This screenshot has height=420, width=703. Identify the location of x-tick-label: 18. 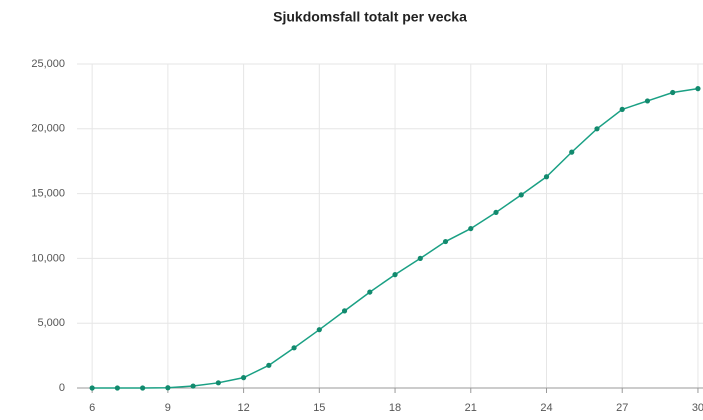
(395, 408).